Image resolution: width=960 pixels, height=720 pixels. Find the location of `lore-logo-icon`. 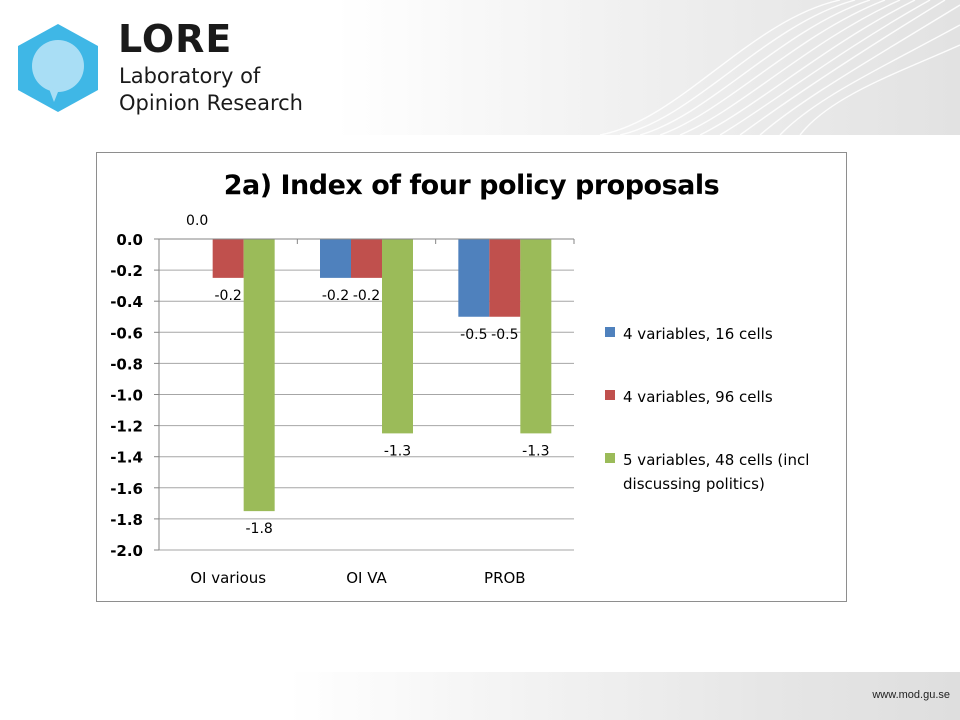

lore-logo-icon is located at coordinates (58, 68).